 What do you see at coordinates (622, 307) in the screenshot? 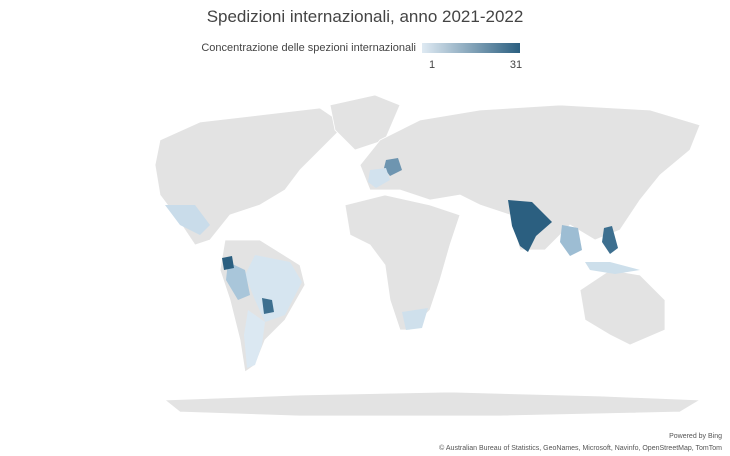
I see `australia` at bounding box center [622, 307].